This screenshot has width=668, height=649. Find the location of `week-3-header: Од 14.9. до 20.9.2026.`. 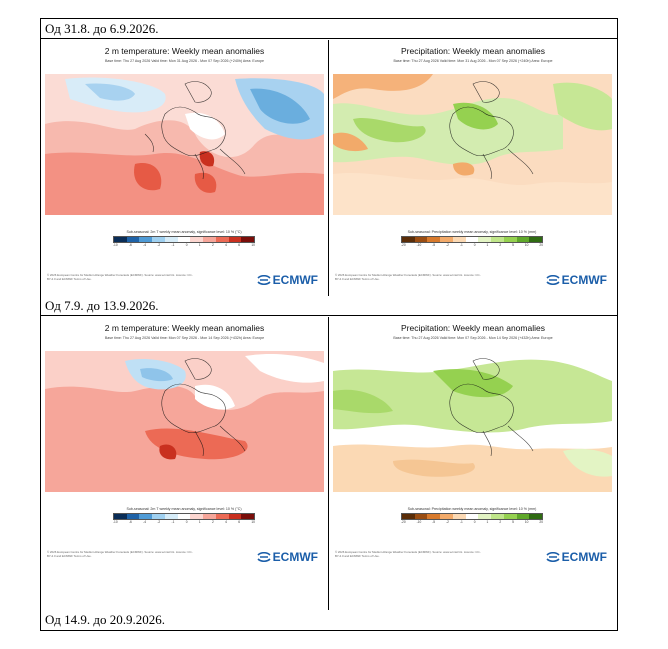

week-3-header: Од 14.9. до 20.9.2026. is located at coordinates (329, 620).